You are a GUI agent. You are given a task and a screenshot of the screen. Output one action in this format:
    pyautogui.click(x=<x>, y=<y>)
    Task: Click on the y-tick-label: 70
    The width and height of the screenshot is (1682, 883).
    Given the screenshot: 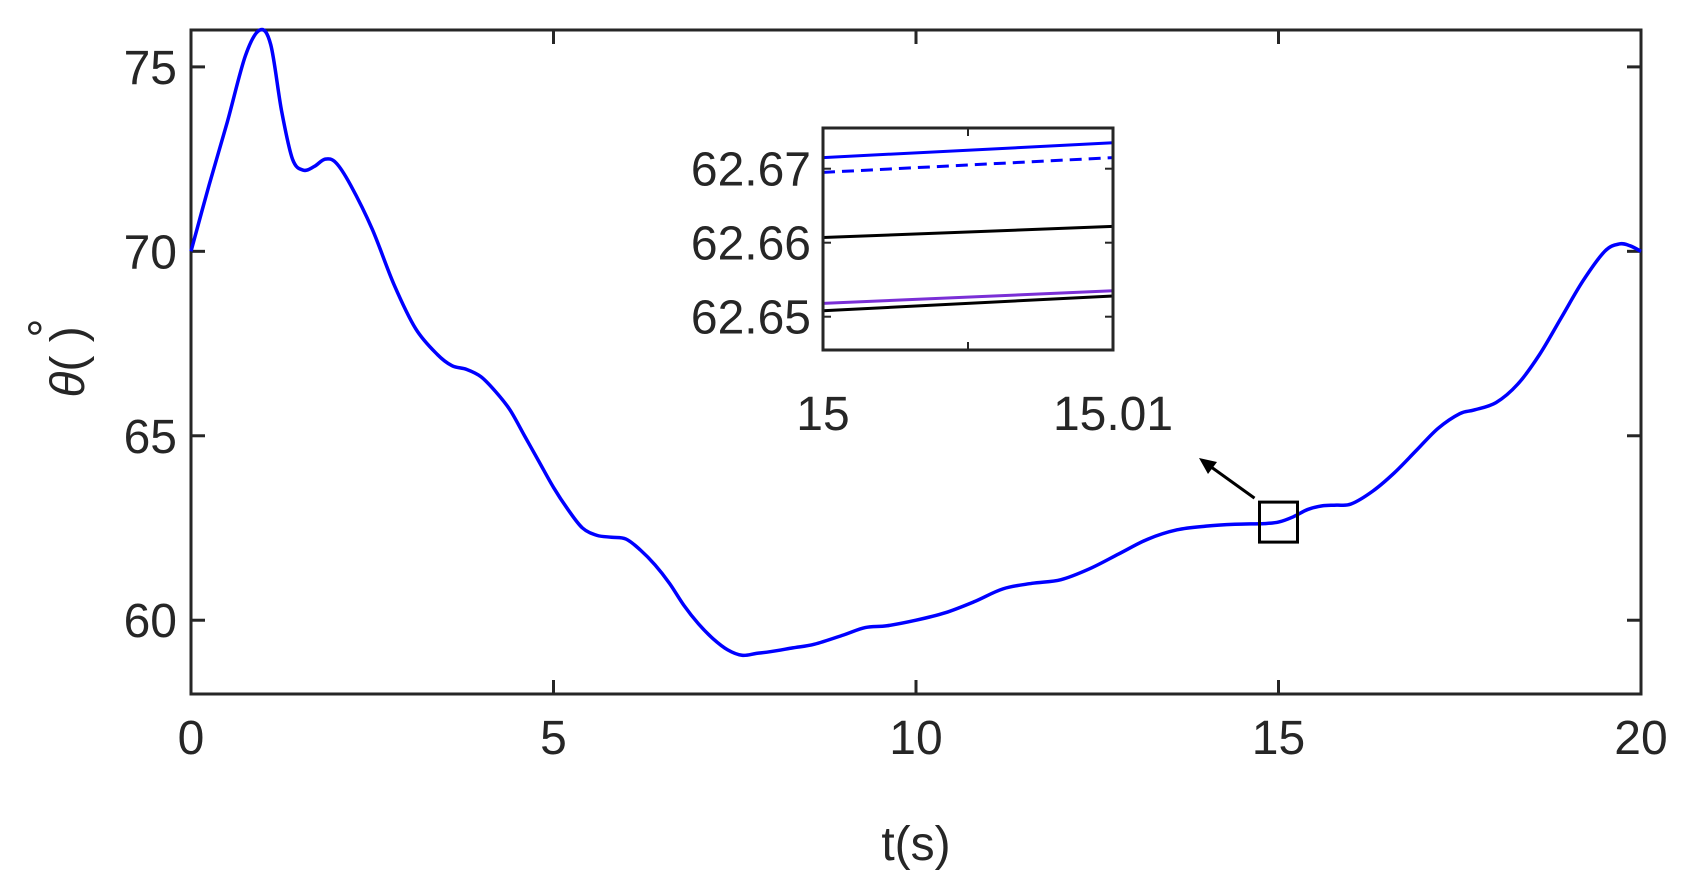 What is the action you would take?
    pyautogui.click(x=150, y=252)
    